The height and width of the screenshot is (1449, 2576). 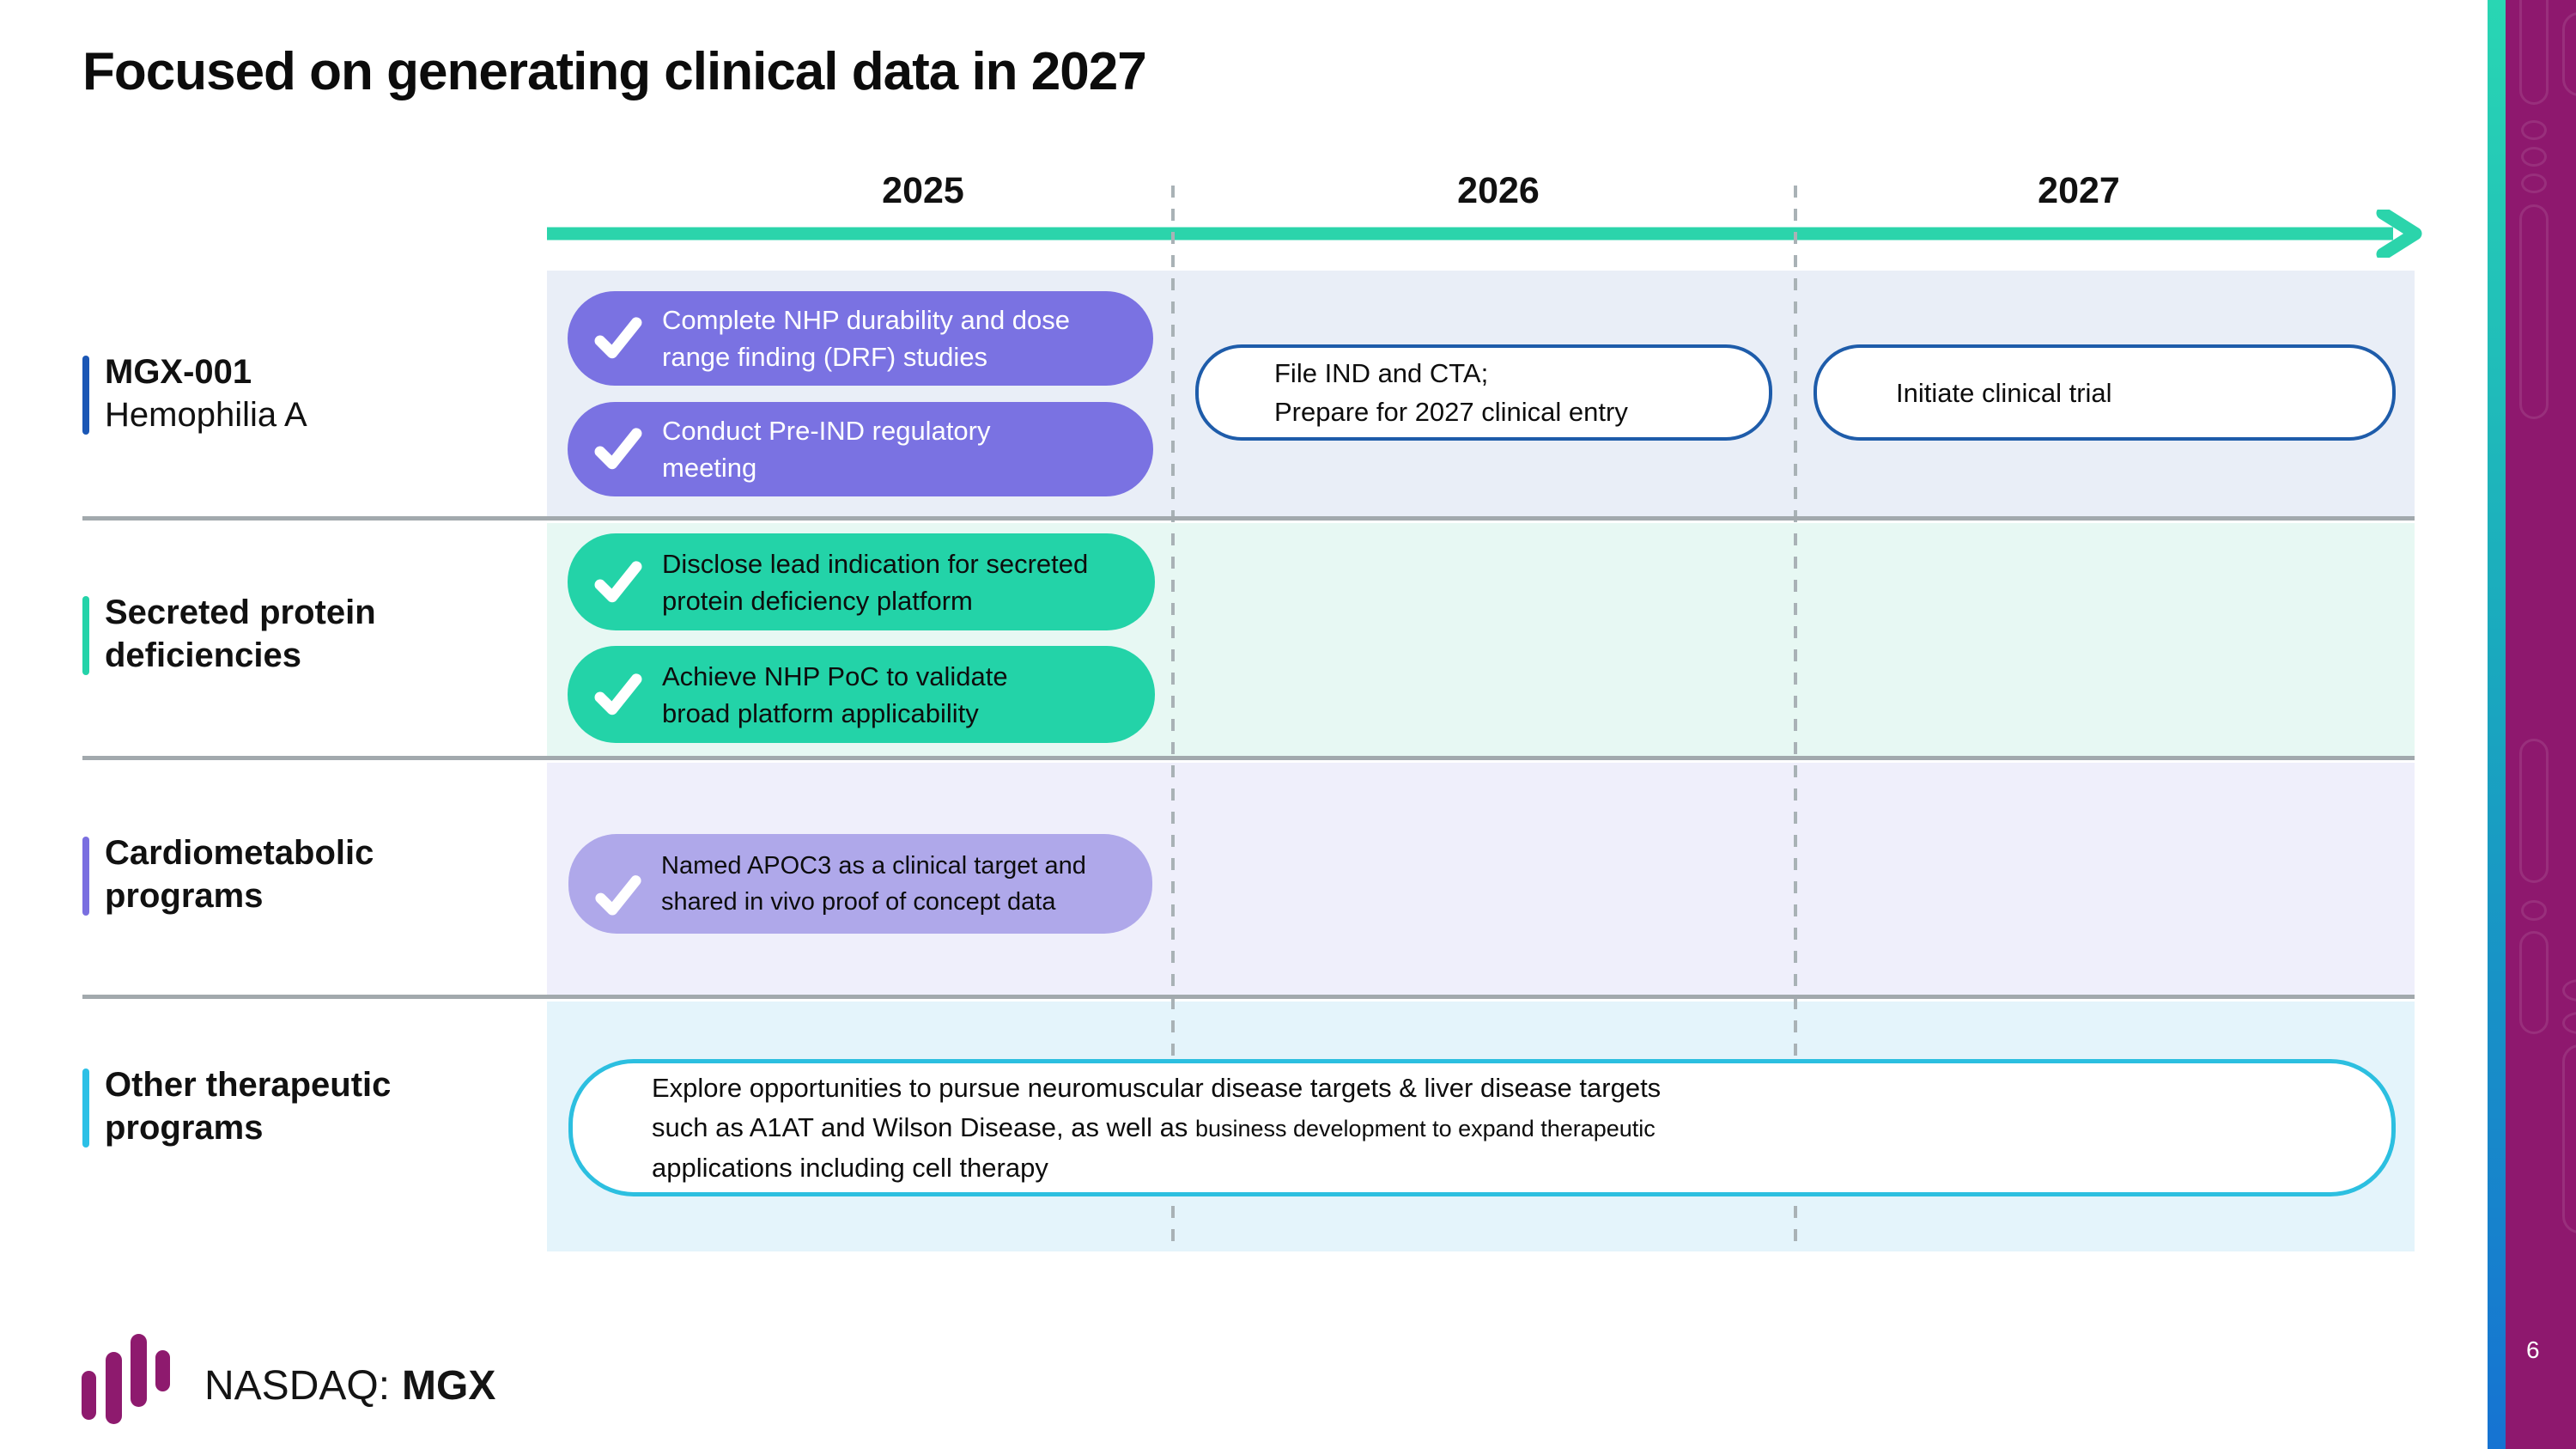 What do you see at coordinates (1173, 718) in the screenshot?
I see `column-separator-2025-2026` at bounding box center [1173, 718].